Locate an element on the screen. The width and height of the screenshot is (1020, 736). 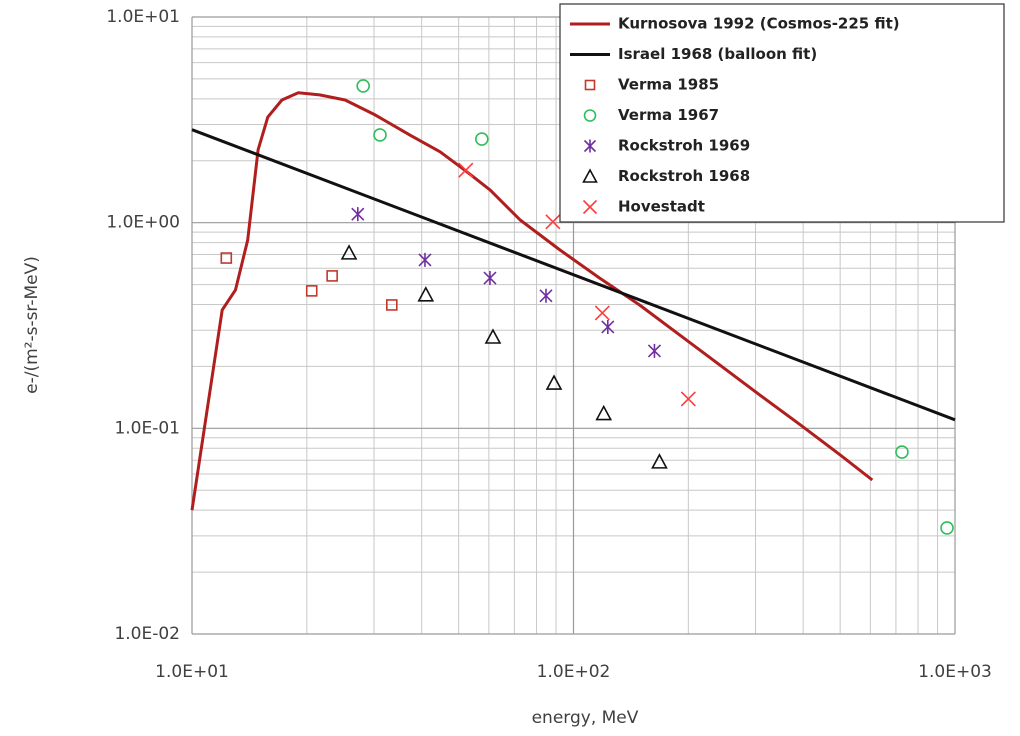
legend-label: Verma 1985 is located at coordinates (668, 85).